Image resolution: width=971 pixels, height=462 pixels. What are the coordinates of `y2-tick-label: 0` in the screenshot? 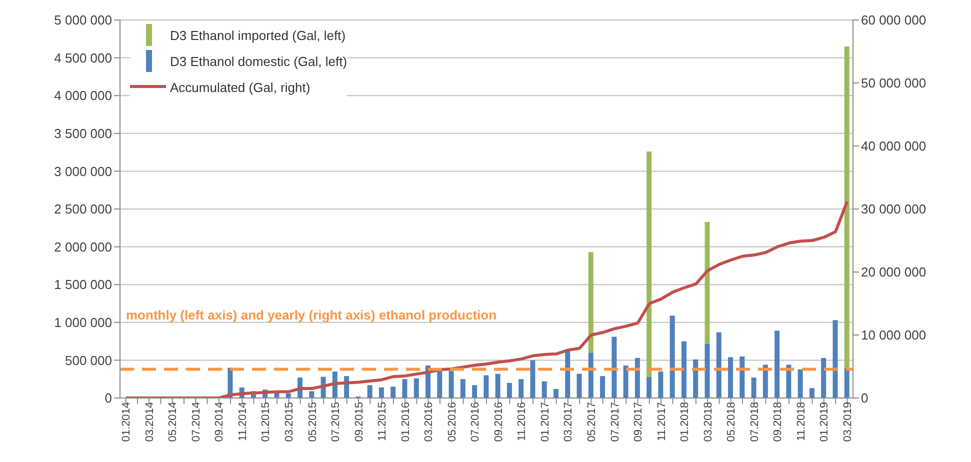 It's located at (864, 398).